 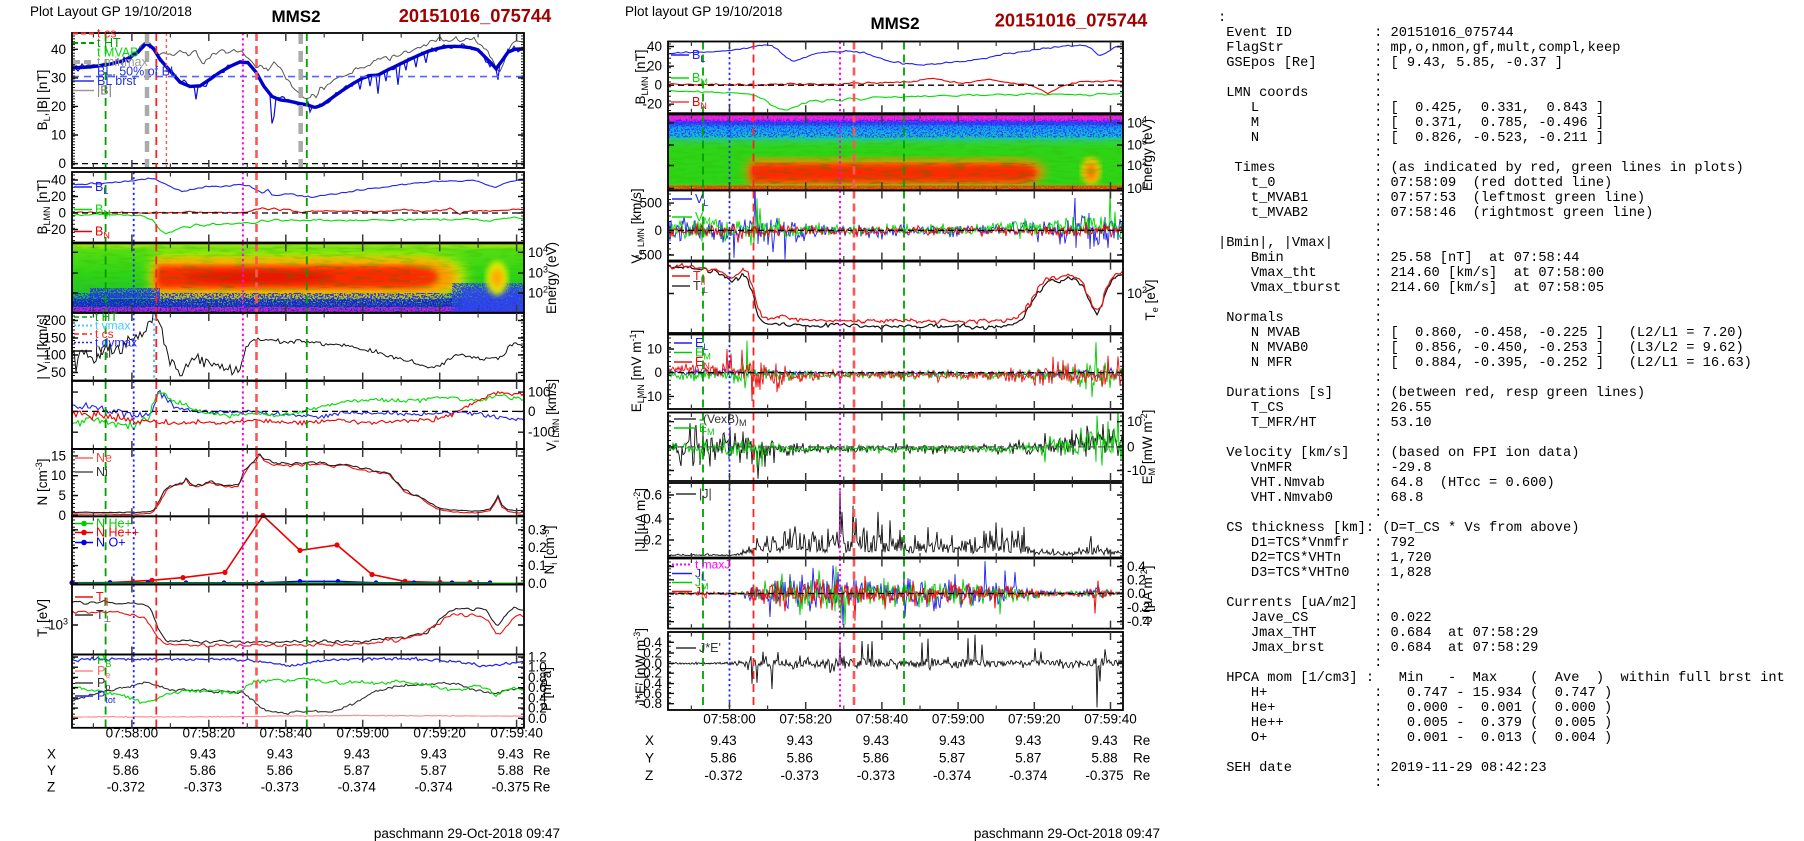 What do you see at coordinates (1300, 93) in the screenshot?
I see `svg-text: LMN coords :` at bounding box center [1300, 93].